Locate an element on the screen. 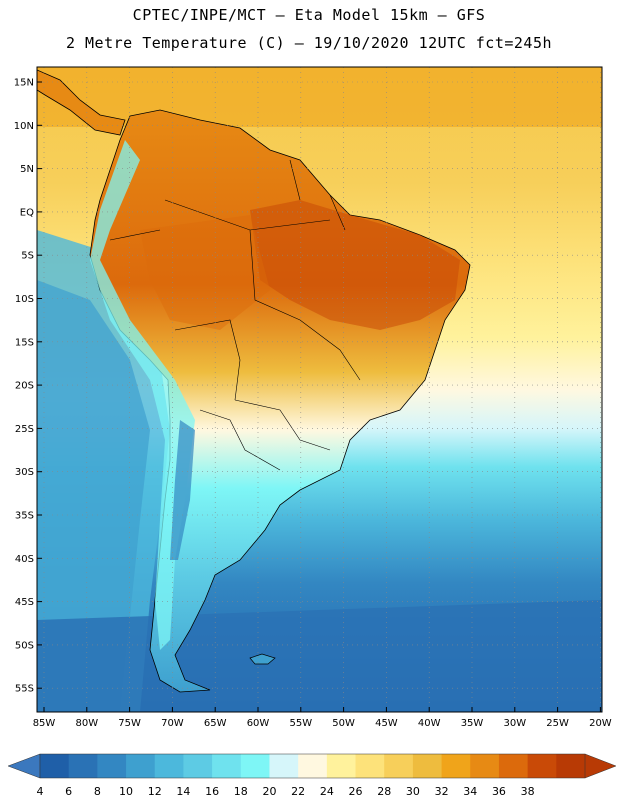 Image resolution: width=618 pixels, height=800 pixels. lat-label: 5N is located at coordinates (27, 169).